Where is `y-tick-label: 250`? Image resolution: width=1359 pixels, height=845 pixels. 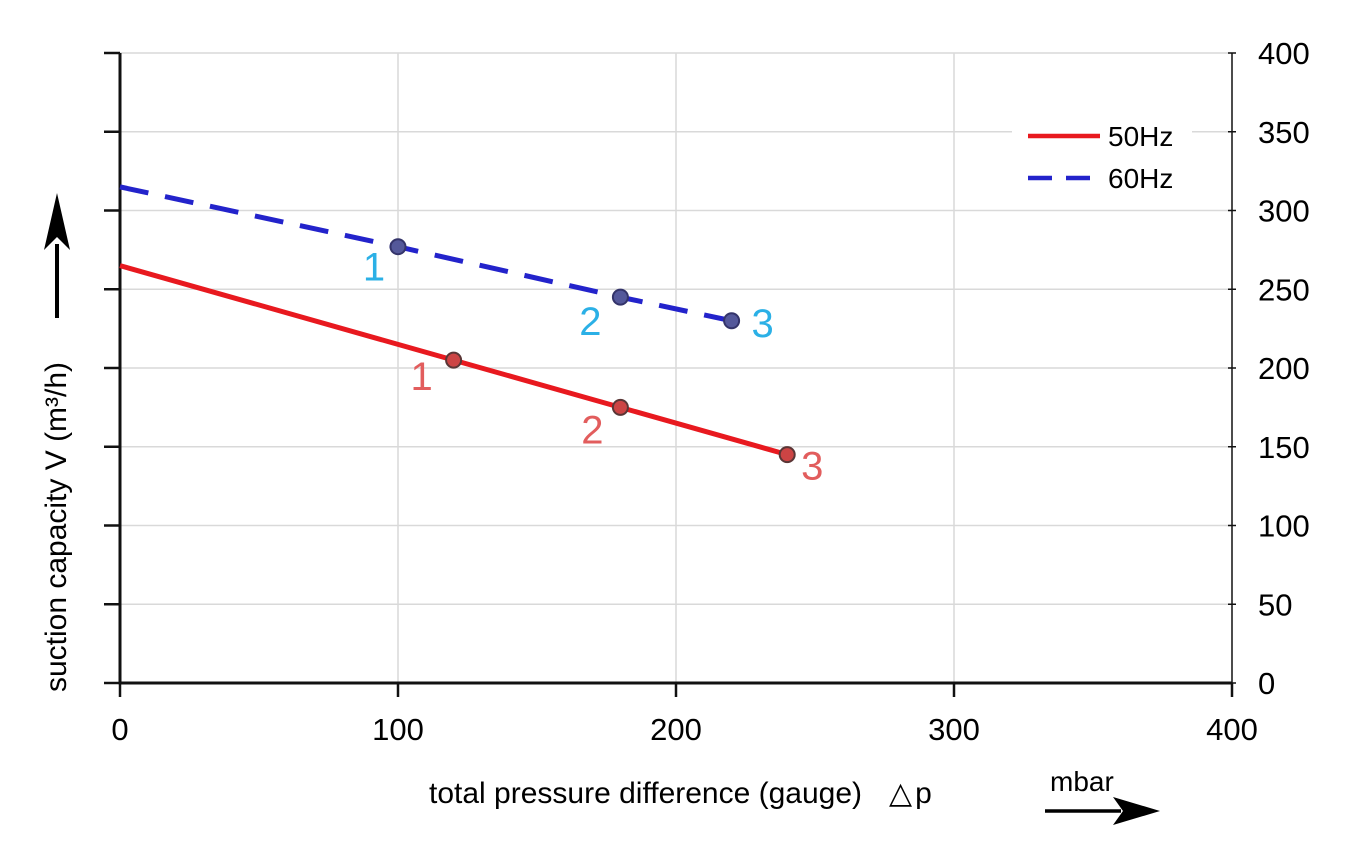 y-tick-label: 250 is located at coordinates (1284, 289).